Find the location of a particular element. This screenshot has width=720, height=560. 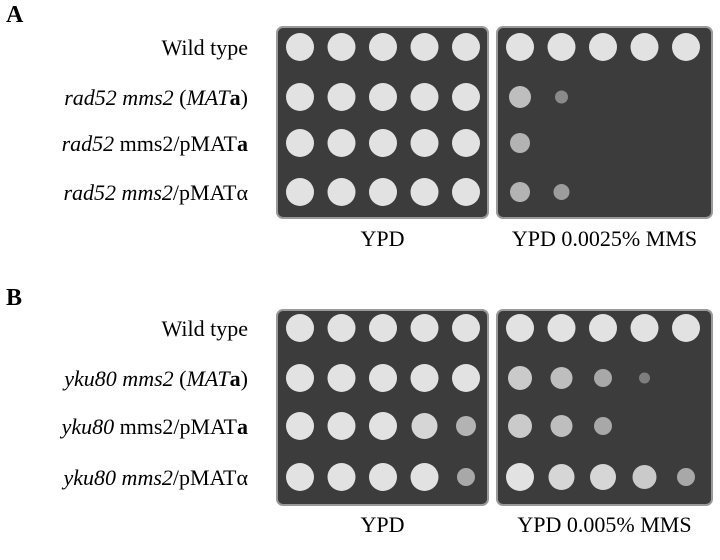

strain-label: yku80 mms2/pMATα is located at coordinates (155, 477).